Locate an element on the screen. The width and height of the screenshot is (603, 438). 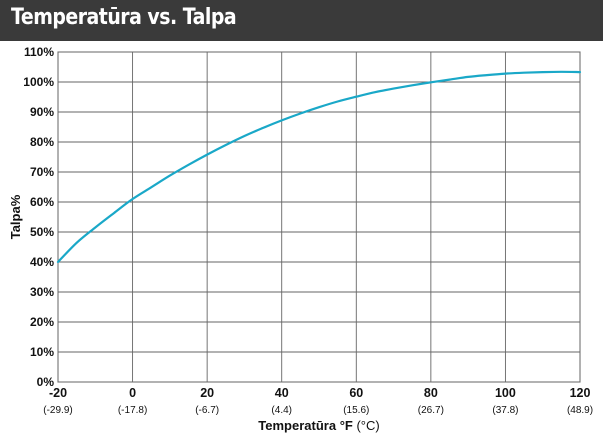
x-tick-label: 120 is located at coordinates (580, 393).